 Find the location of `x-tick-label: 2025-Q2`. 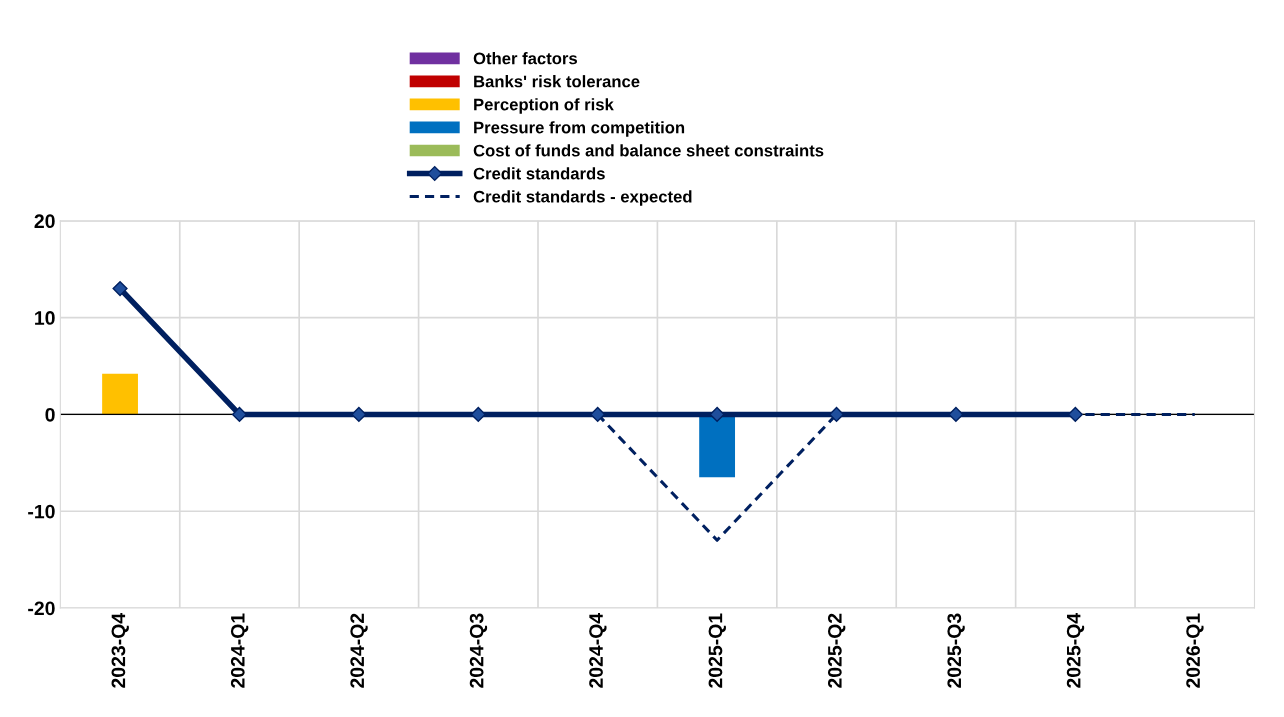

x-tick-label: 2025-Q2 is located at coordinates (836, 650).